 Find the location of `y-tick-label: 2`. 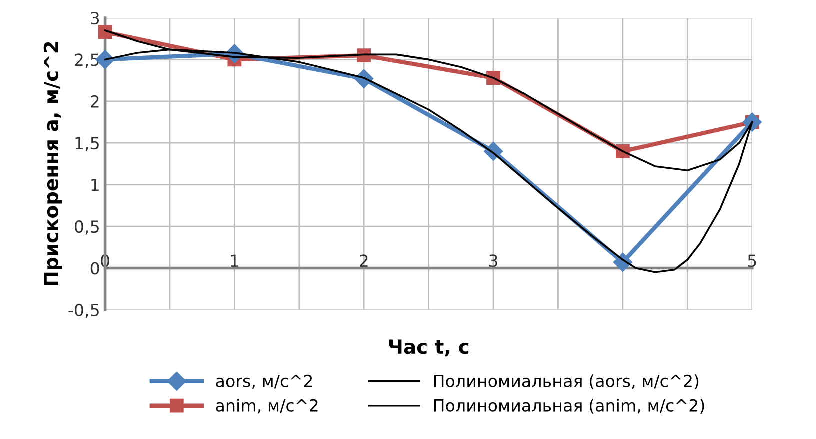

y-tick-label: 2 is located at coordinates (95, 101).